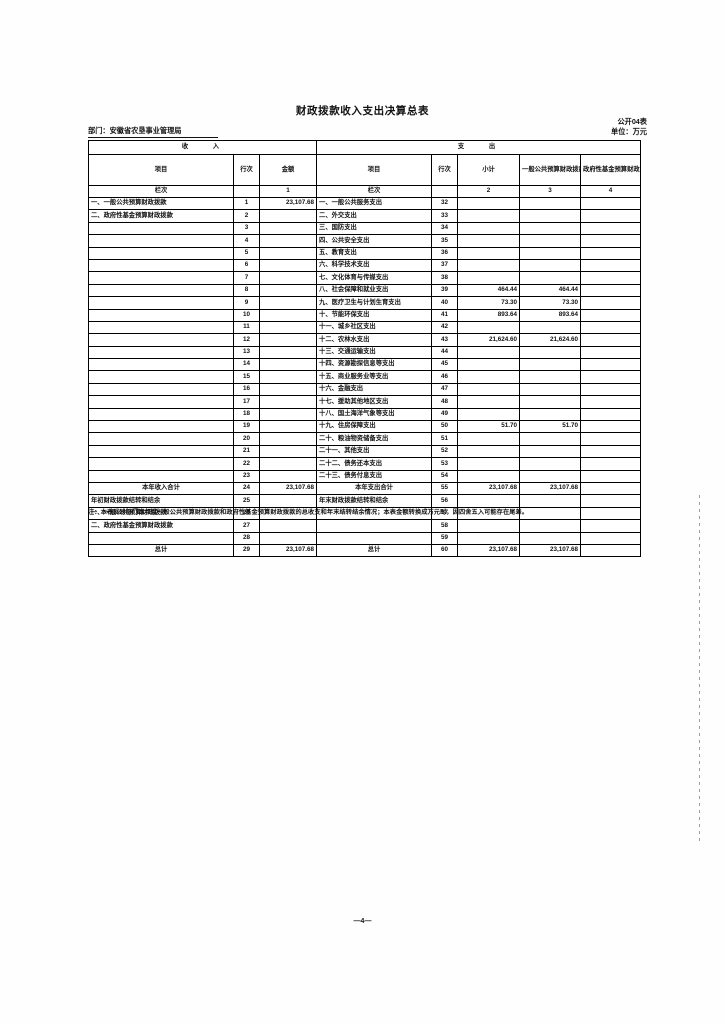 The image size is (725, 1024). What do you see at coordinates (445, 340) in the screenshot?
I see `expenditure-line-number: 43` at bounding box center [445, 340].